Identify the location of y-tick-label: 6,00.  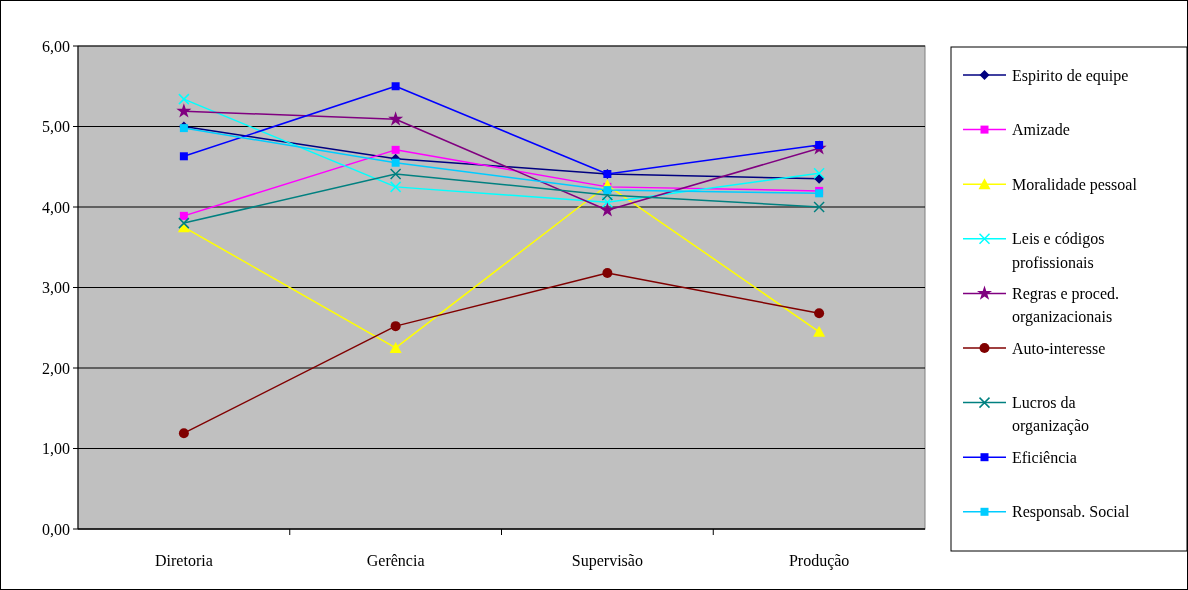
(56, 46).